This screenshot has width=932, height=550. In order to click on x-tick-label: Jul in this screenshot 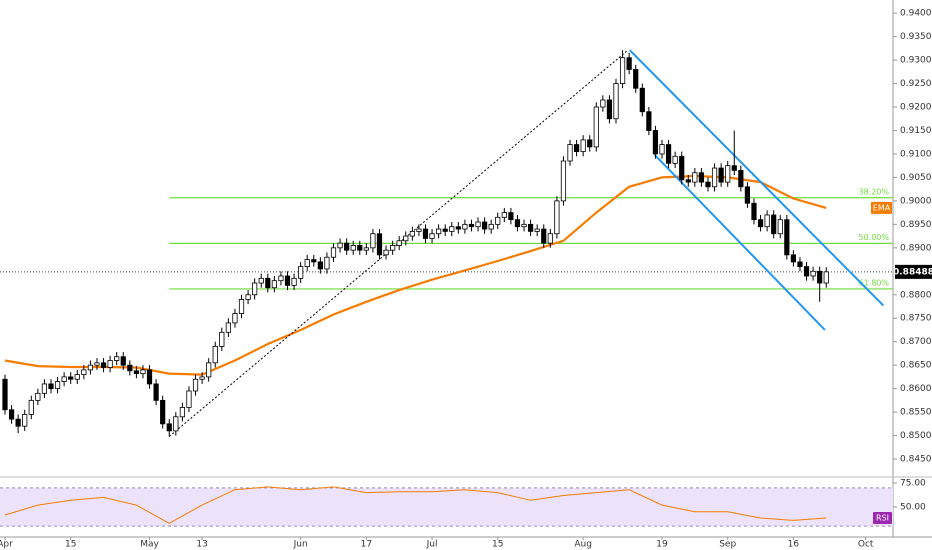, I will do `click(432, 545)`.